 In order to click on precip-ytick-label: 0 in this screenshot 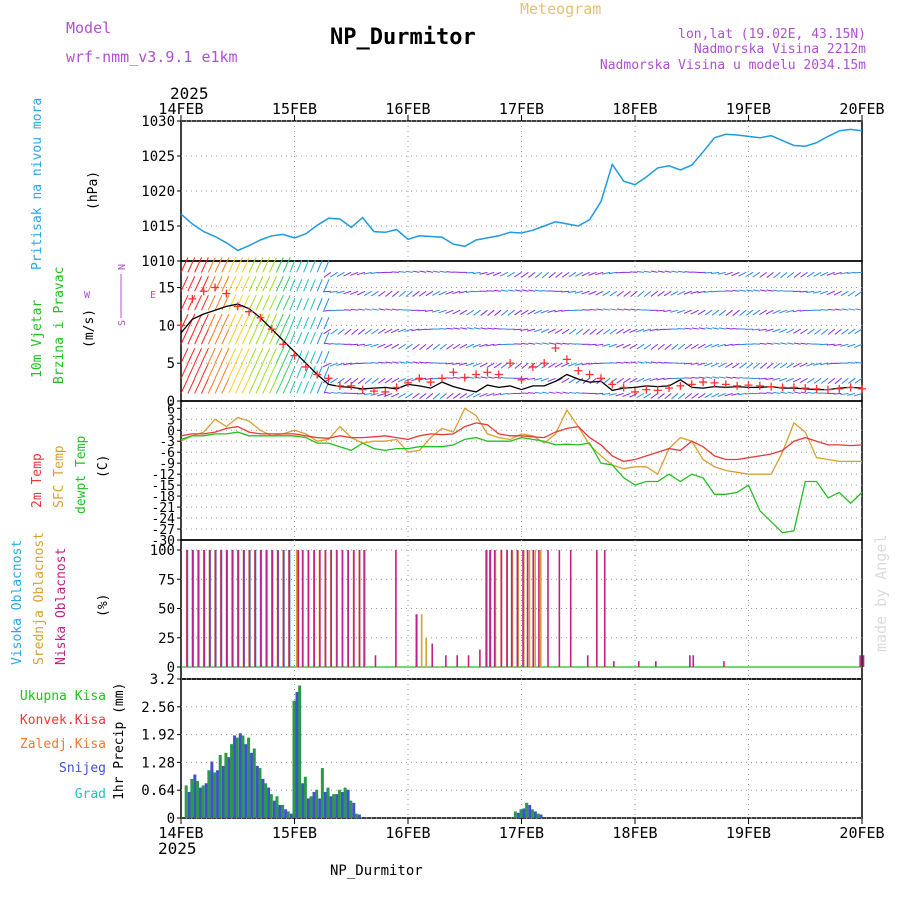, I will do `click(171, 819)`.